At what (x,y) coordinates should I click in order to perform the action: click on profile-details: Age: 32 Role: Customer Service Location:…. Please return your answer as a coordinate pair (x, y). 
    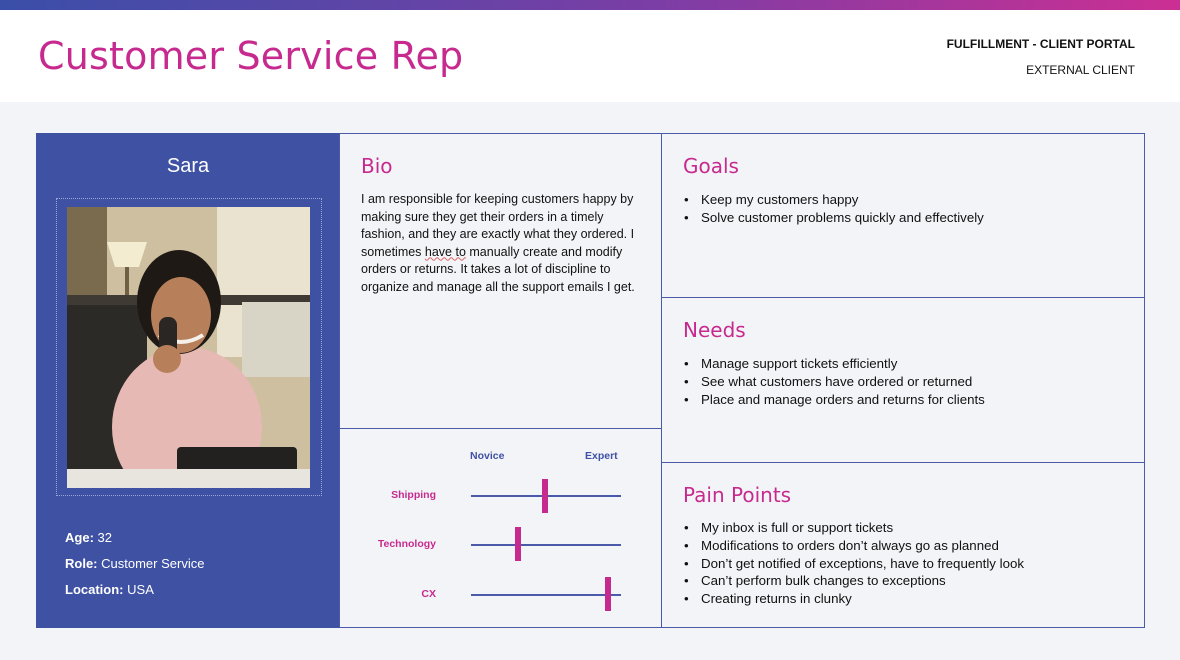
    Looking at the image, I should click on (134, 569).